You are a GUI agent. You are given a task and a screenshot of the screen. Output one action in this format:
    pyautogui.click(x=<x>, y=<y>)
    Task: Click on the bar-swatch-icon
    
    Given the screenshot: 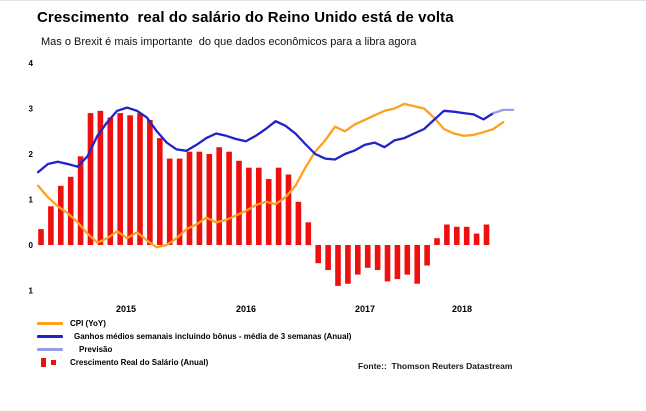 What is the action you would take?
    pyautogui.click(x=50, y=362)
    